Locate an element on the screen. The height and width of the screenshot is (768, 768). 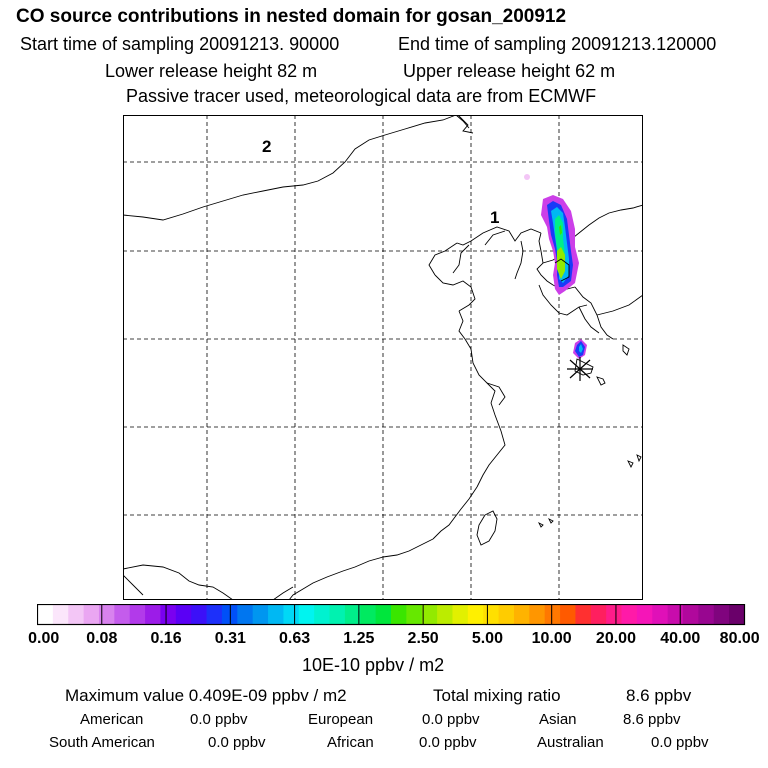
colorbar-tick-label: 0.00 is located at coordinates (44, 638).